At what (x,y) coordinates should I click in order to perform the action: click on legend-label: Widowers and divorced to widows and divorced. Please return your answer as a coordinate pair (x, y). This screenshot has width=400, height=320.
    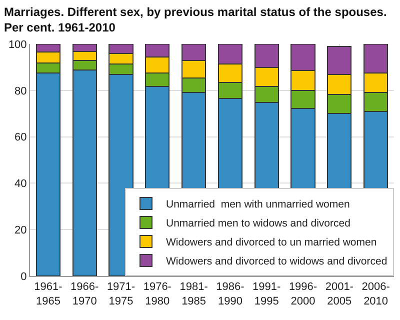
    Looking at the image, I should click on (277, 262).